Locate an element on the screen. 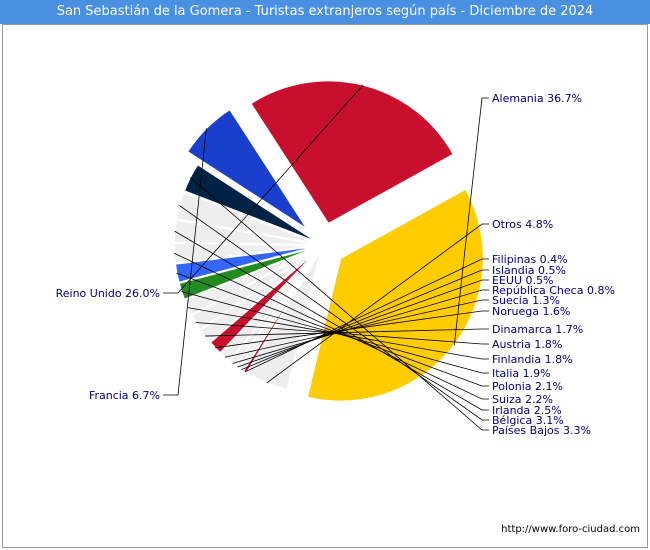 This screenshot has height=550, width=650. slice-label-noruega: Noruega 1.6% is located at coordinates (531, 311).